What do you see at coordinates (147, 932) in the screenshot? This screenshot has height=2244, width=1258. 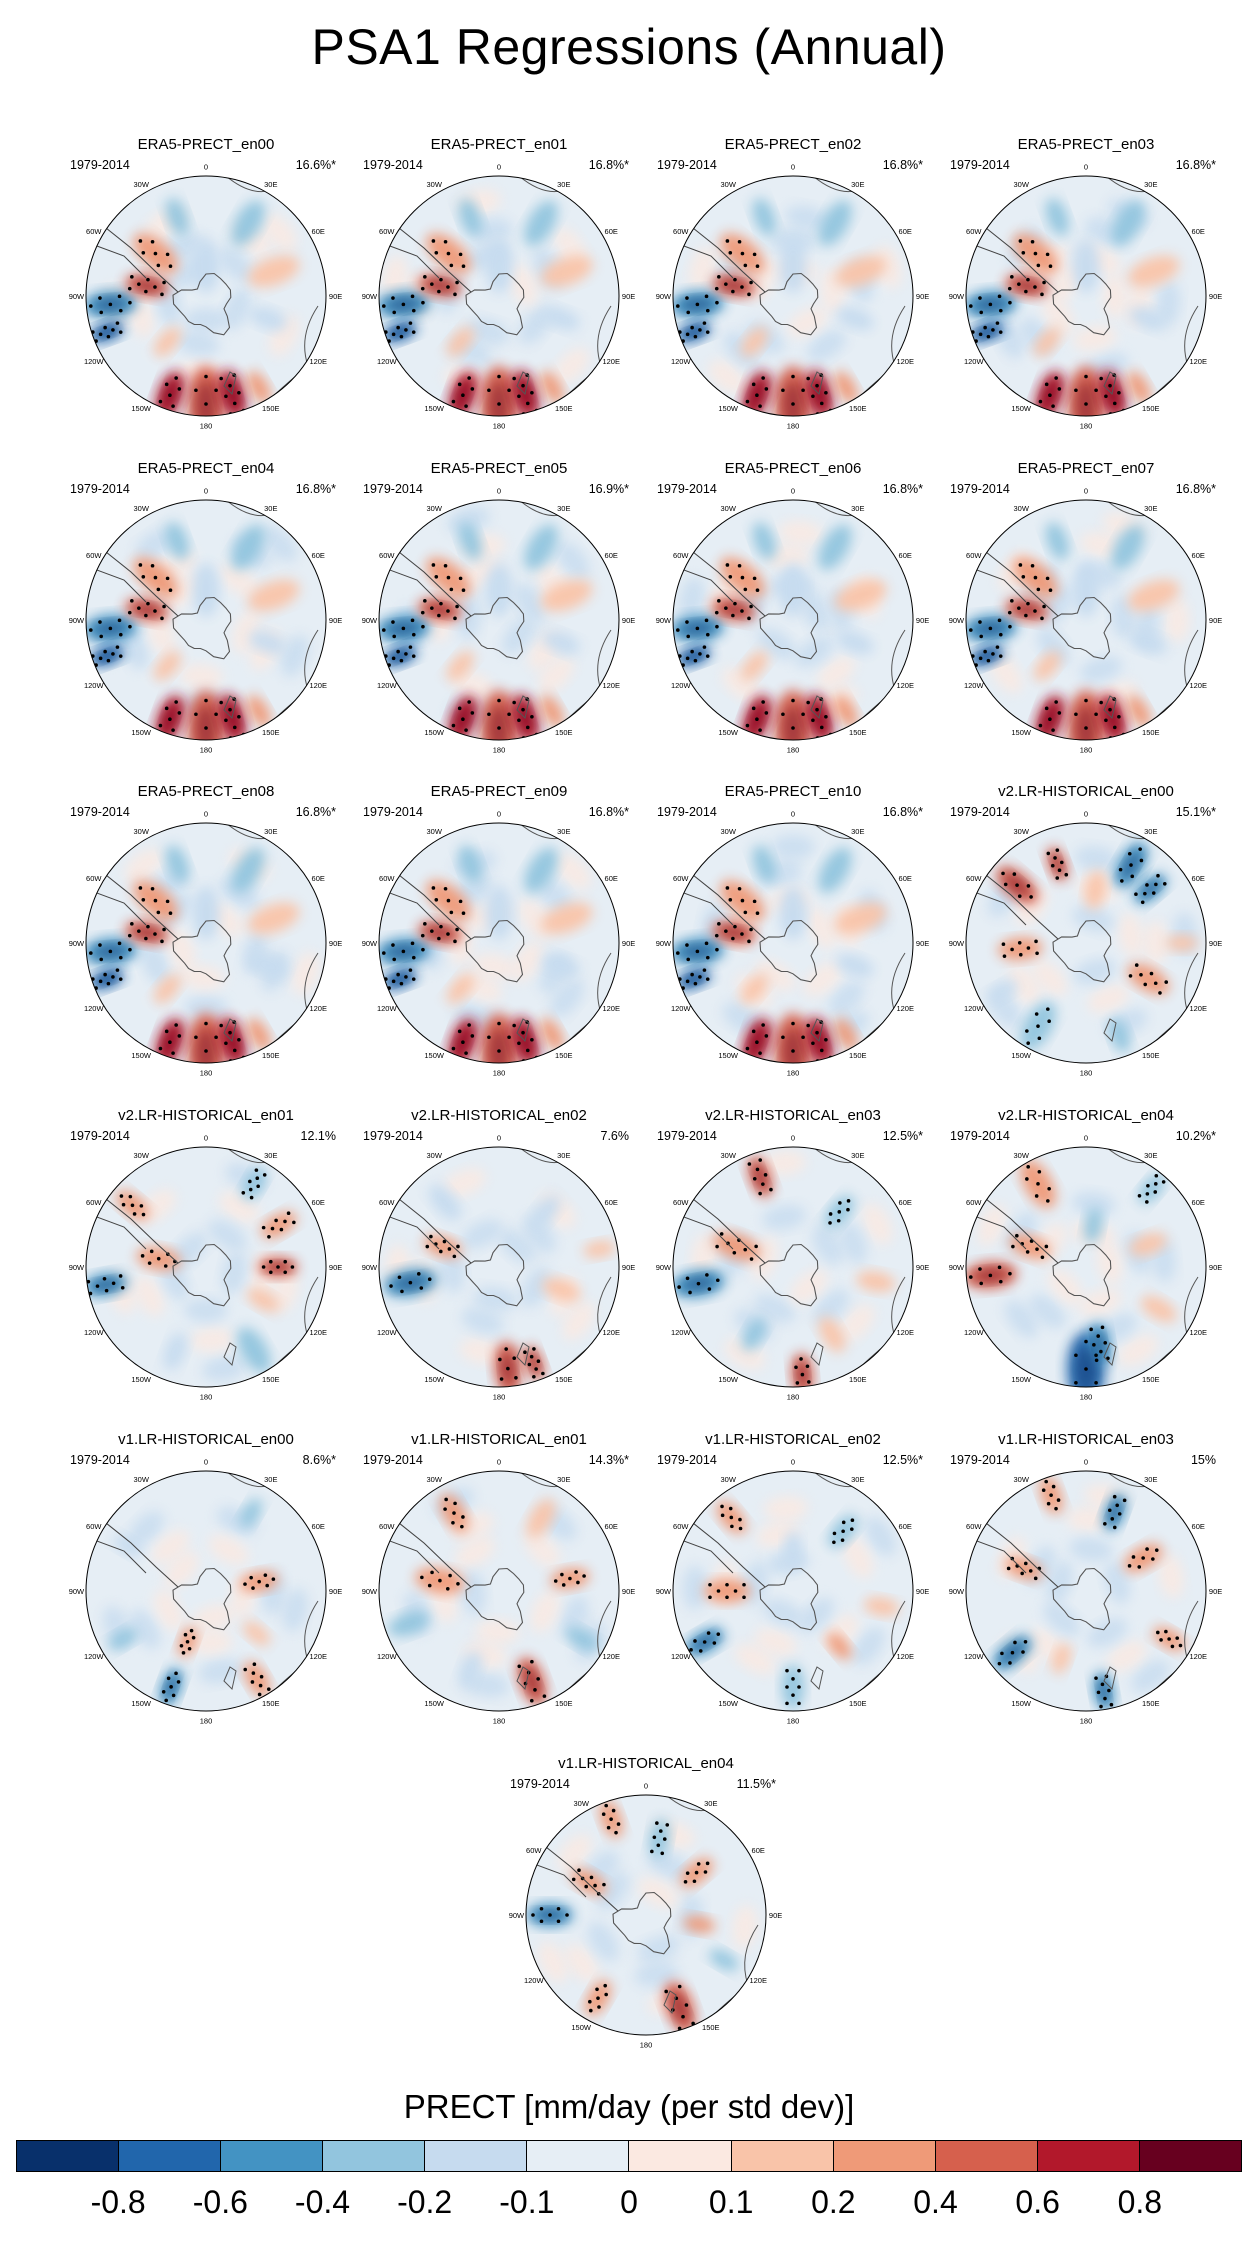 I see `anomaly-core` at bounding box center [147, 932].